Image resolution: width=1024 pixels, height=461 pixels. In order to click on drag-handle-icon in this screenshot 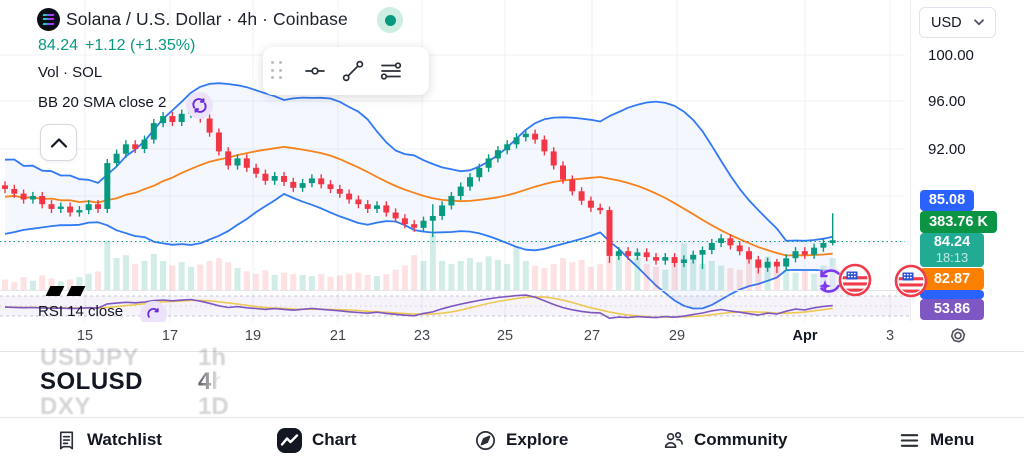, I will do `click(277, 71)`.